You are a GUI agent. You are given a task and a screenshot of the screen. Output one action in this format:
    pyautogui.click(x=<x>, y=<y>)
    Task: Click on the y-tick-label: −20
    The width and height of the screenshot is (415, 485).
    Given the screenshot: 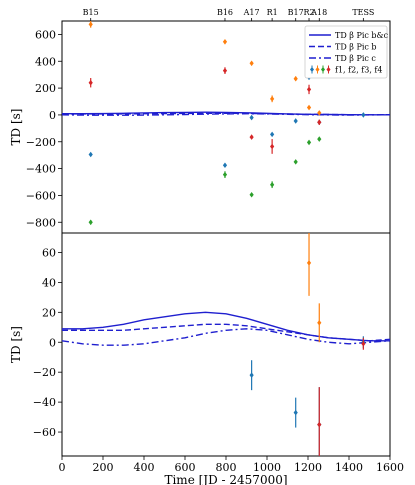 What is the action you would take?
    pyautogui.click(x=44, y=372)
    